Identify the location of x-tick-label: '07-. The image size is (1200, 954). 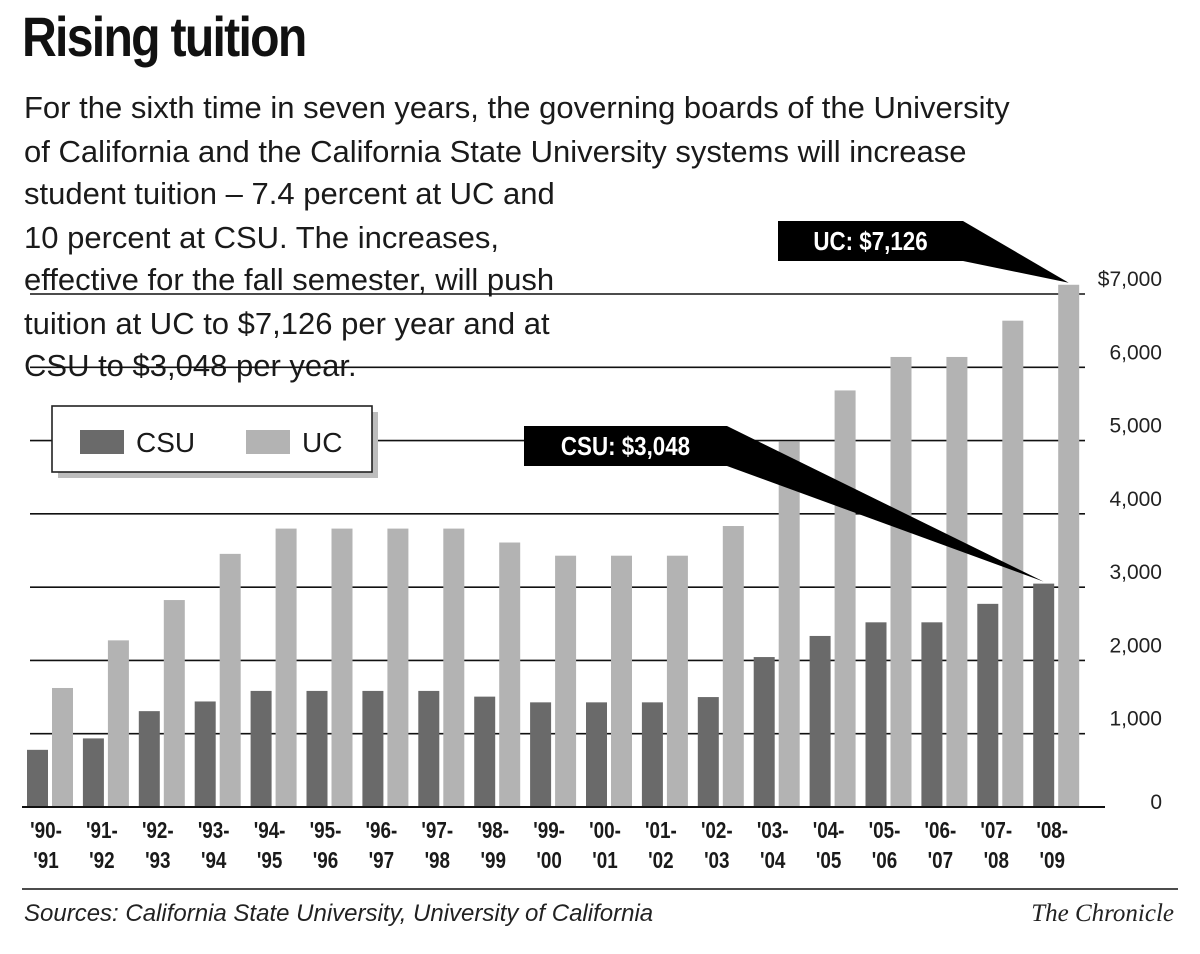
(996, 830).